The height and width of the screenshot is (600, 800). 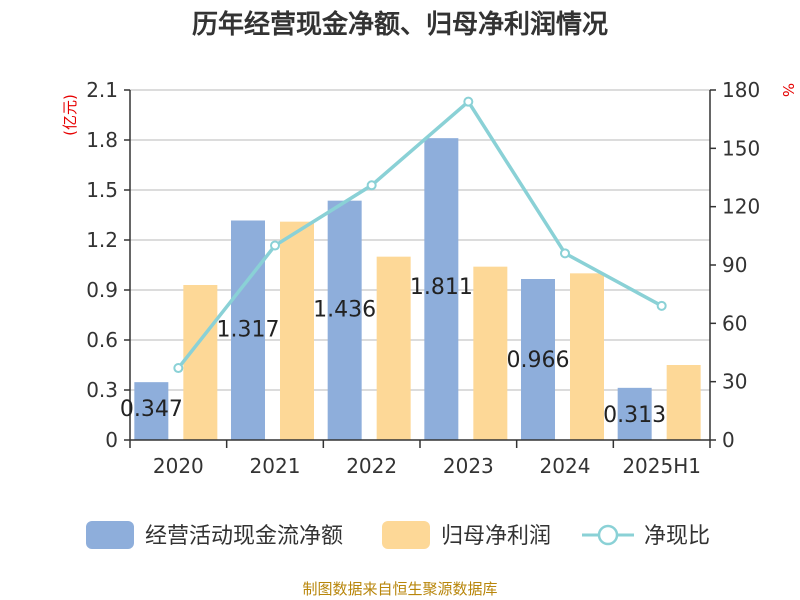 What do you see at coordinates (741, 90) in the screenshot?
I see `y-right-tick-label: 180` at bounding box center [741, 90].